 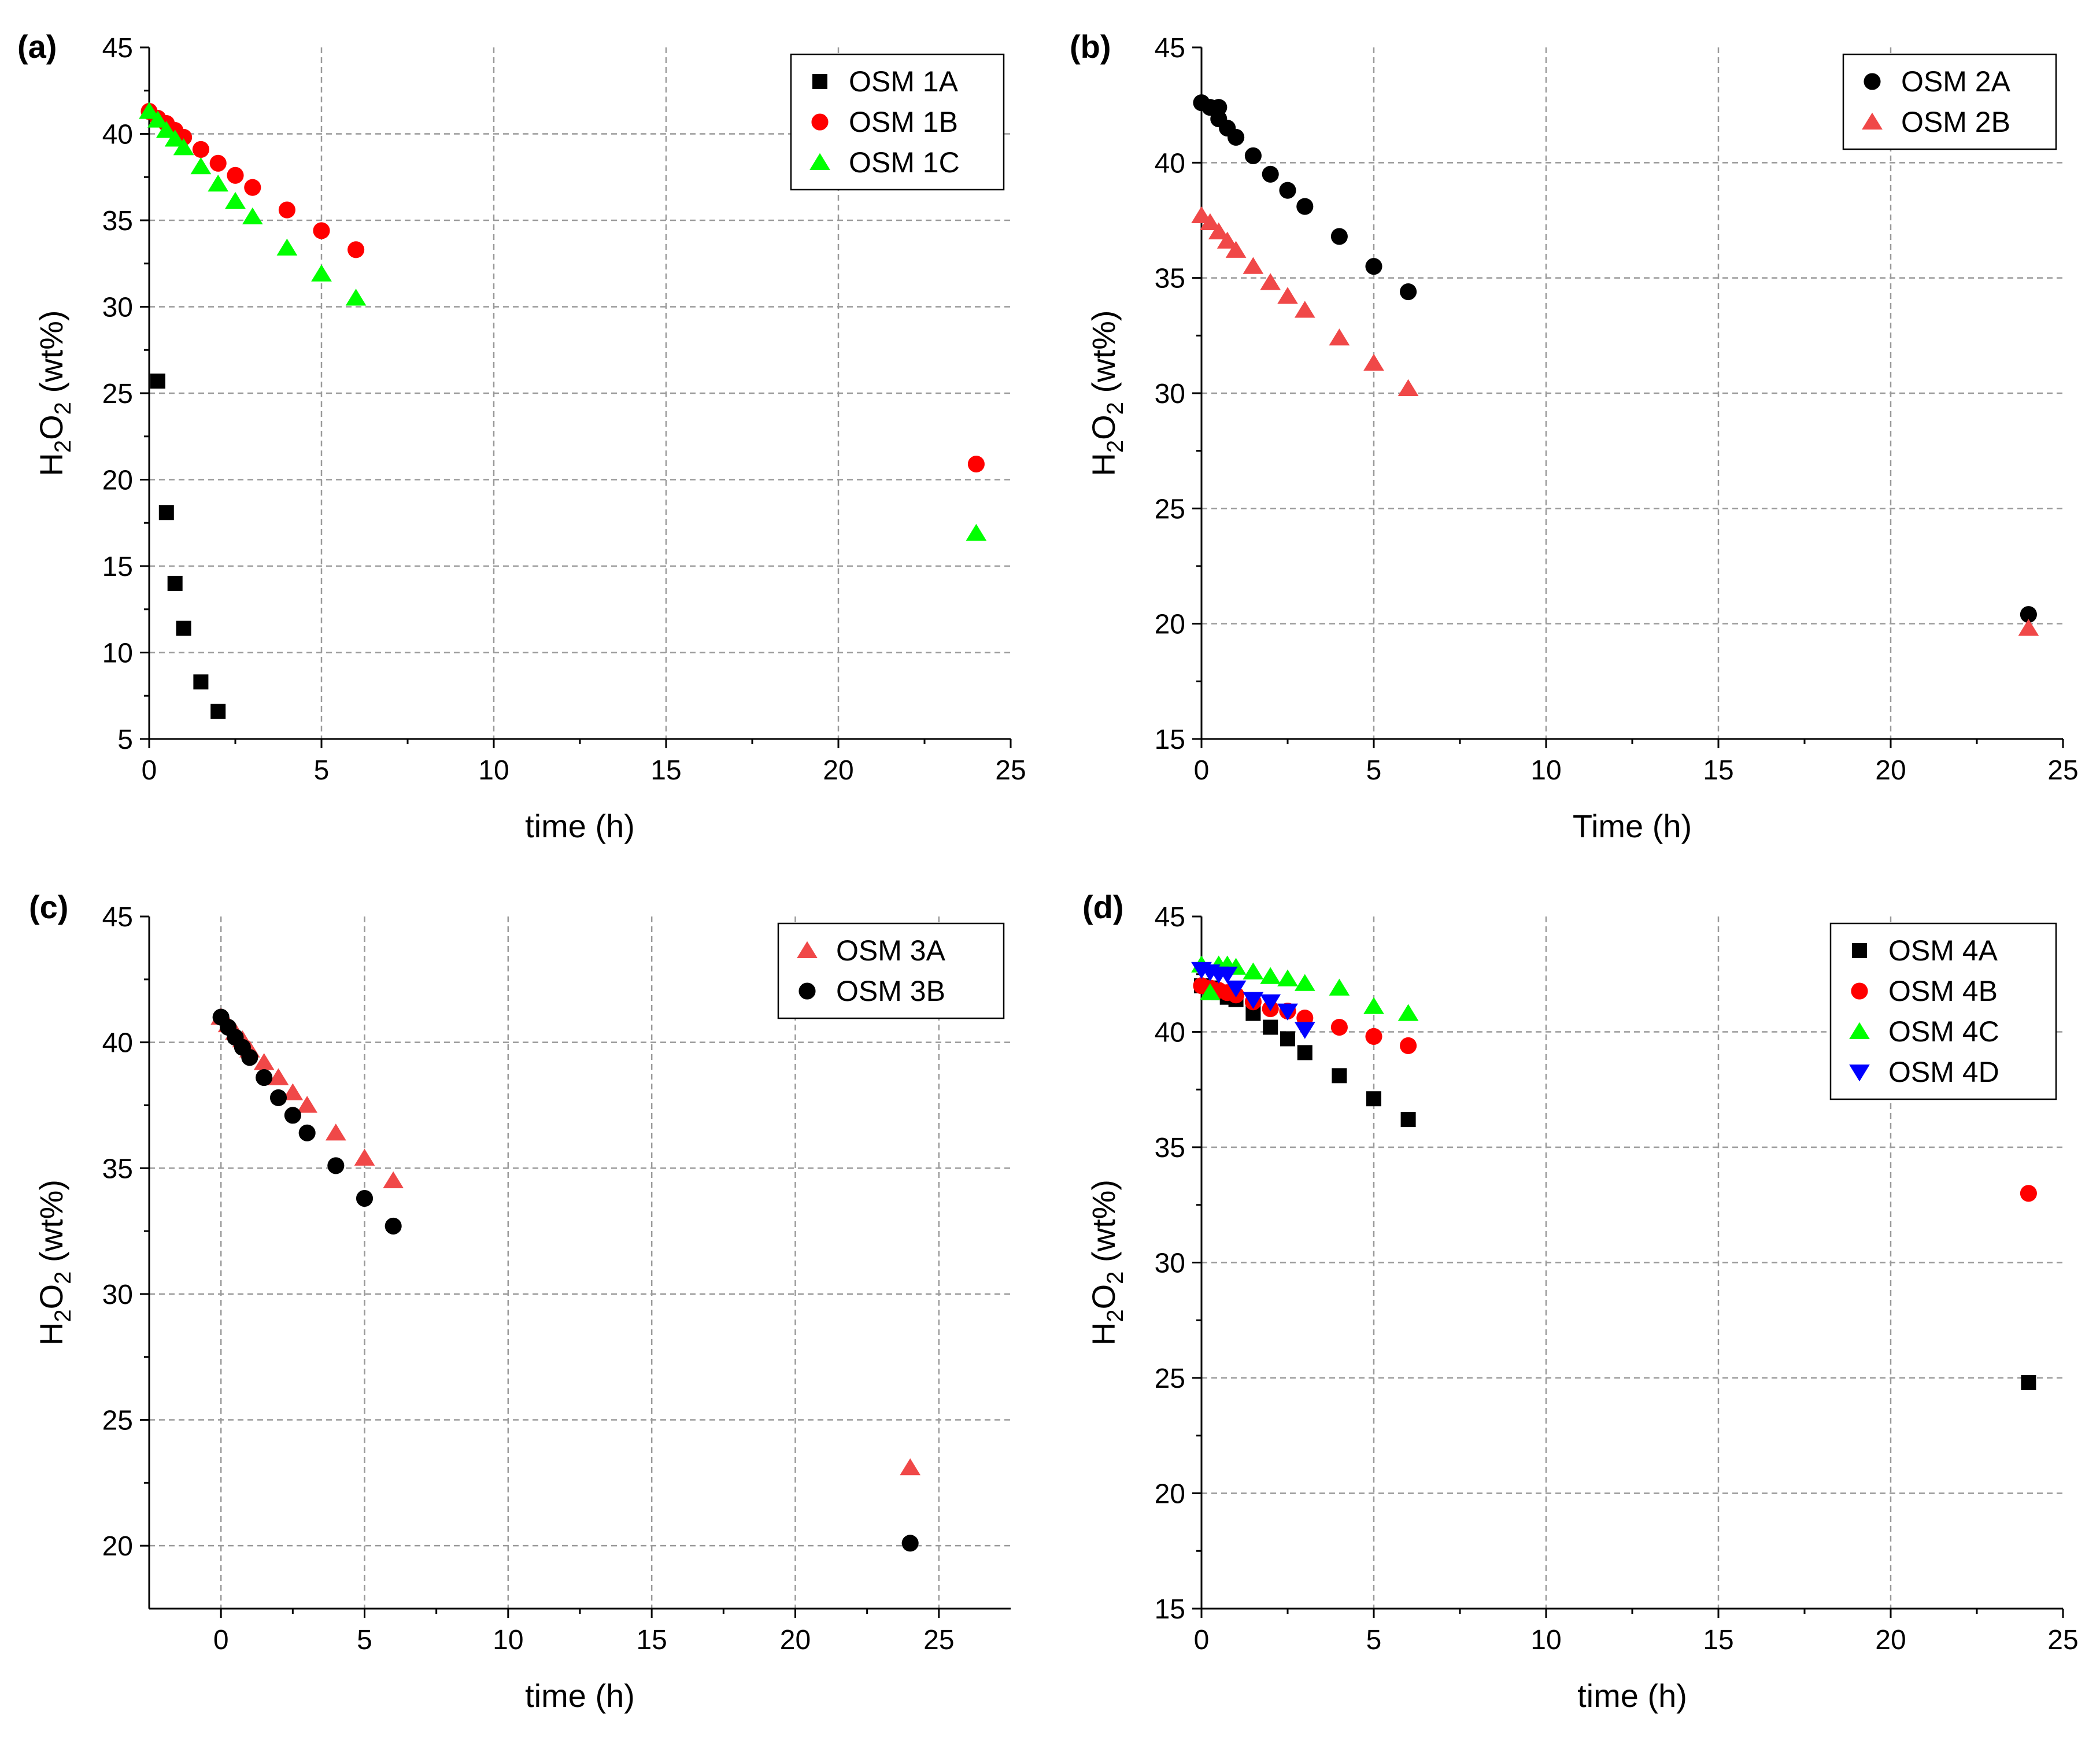 I want to click on series-osm-2b, so click(x=1615, y=421).